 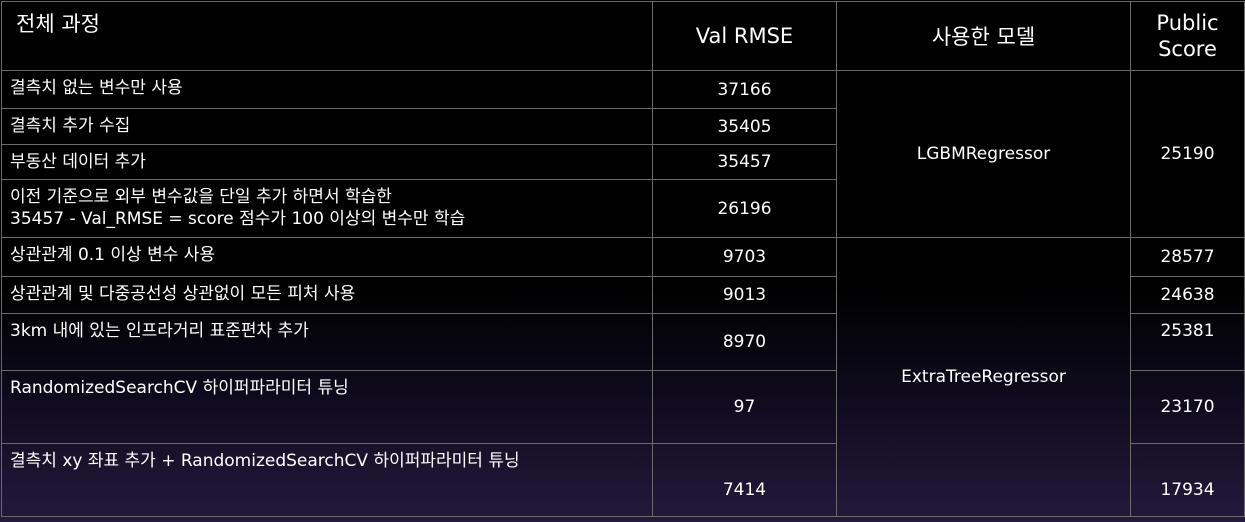 What do you see at coordinates (1187, 342) in the screenshot?
I see `row-public-score: 25381` at bounding box center [1187, 342].